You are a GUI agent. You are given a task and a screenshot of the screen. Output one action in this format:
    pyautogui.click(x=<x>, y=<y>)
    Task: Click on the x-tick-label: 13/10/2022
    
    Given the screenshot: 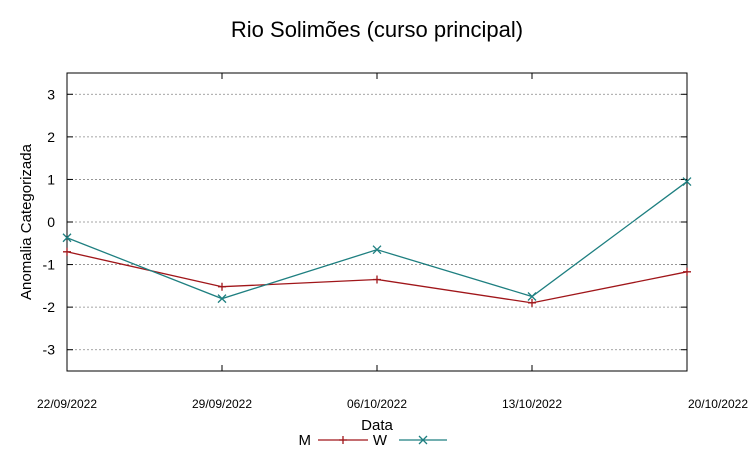 What is the action you would take?
    pyautogui.click(x=532, y=404)
    